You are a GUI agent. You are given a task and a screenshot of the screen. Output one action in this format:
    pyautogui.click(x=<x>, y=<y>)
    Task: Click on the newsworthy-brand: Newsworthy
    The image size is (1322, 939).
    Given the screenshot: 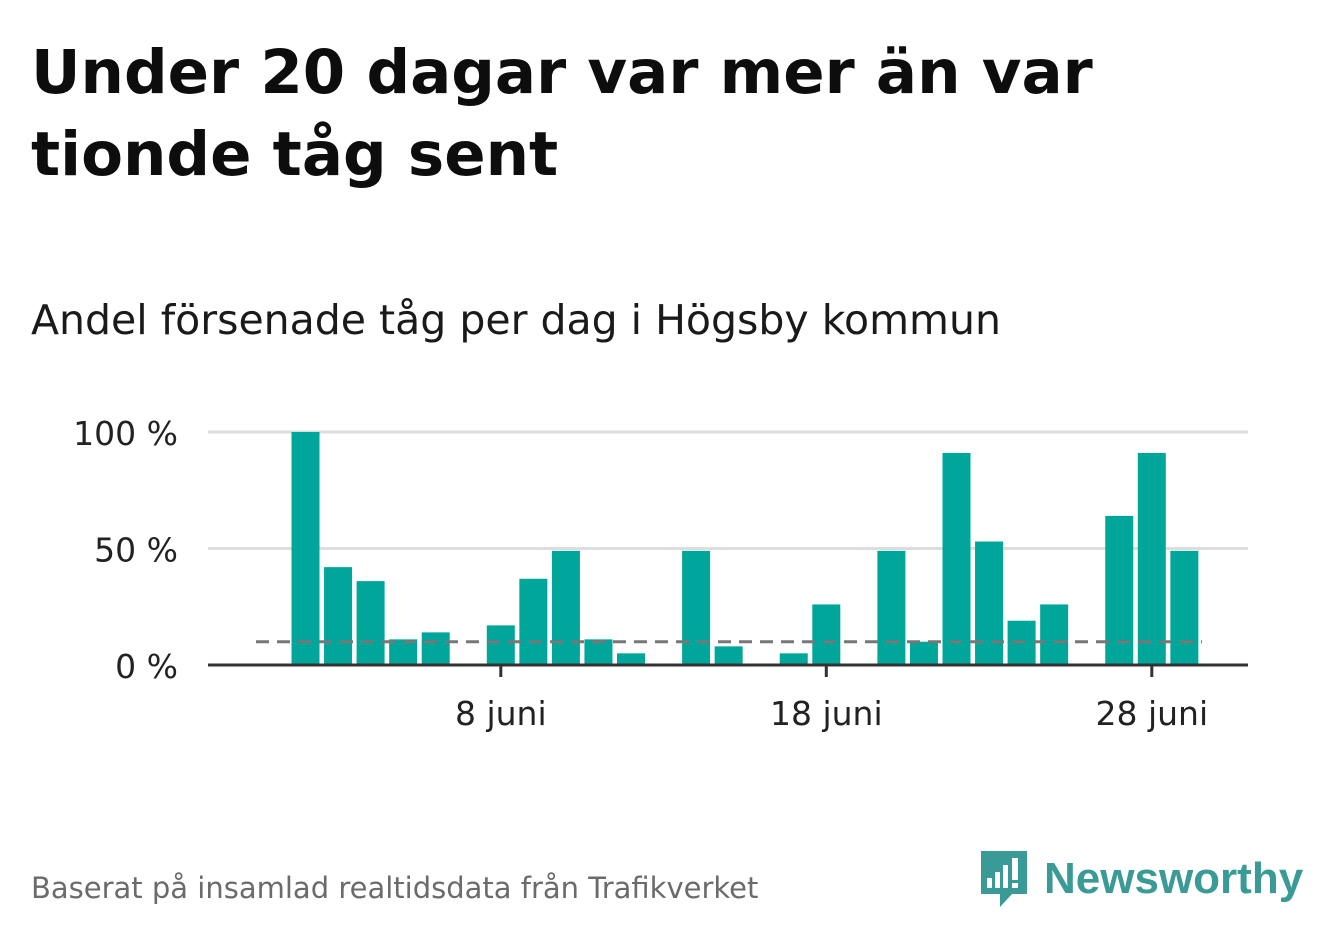 What is the action you would take?
    pyautogui.click(x=1140, y=879)
    